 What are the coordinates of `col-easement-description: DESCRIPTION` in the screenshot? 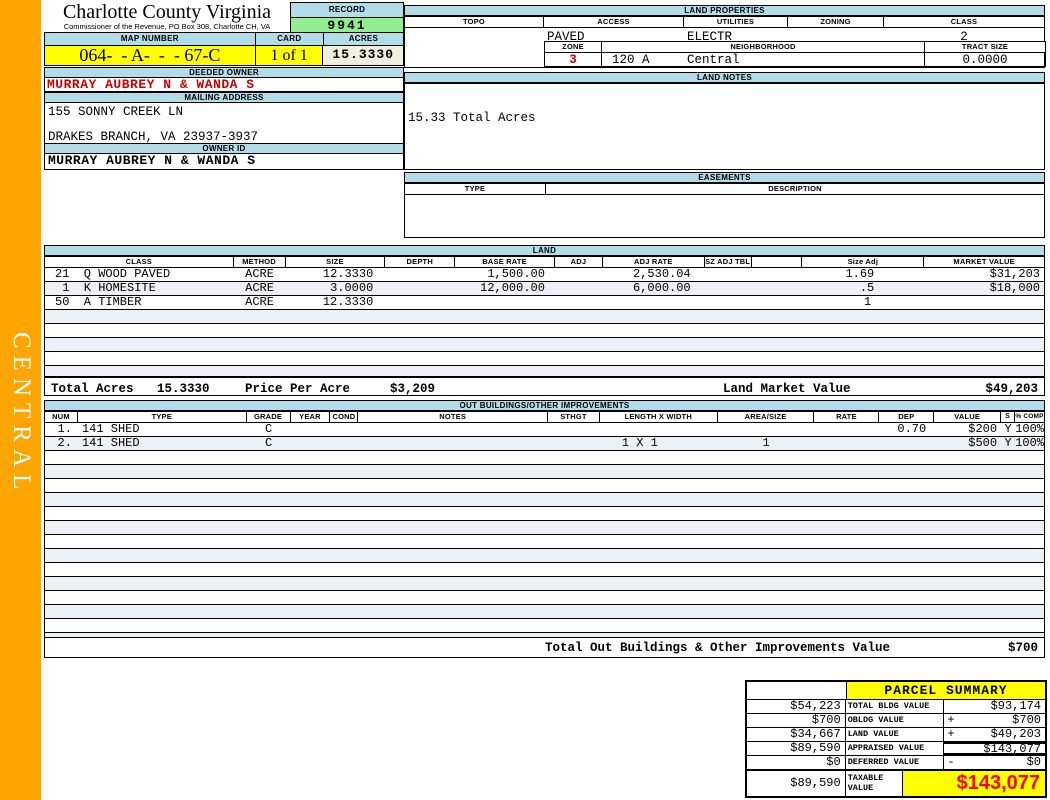 It's located at (795, 188).